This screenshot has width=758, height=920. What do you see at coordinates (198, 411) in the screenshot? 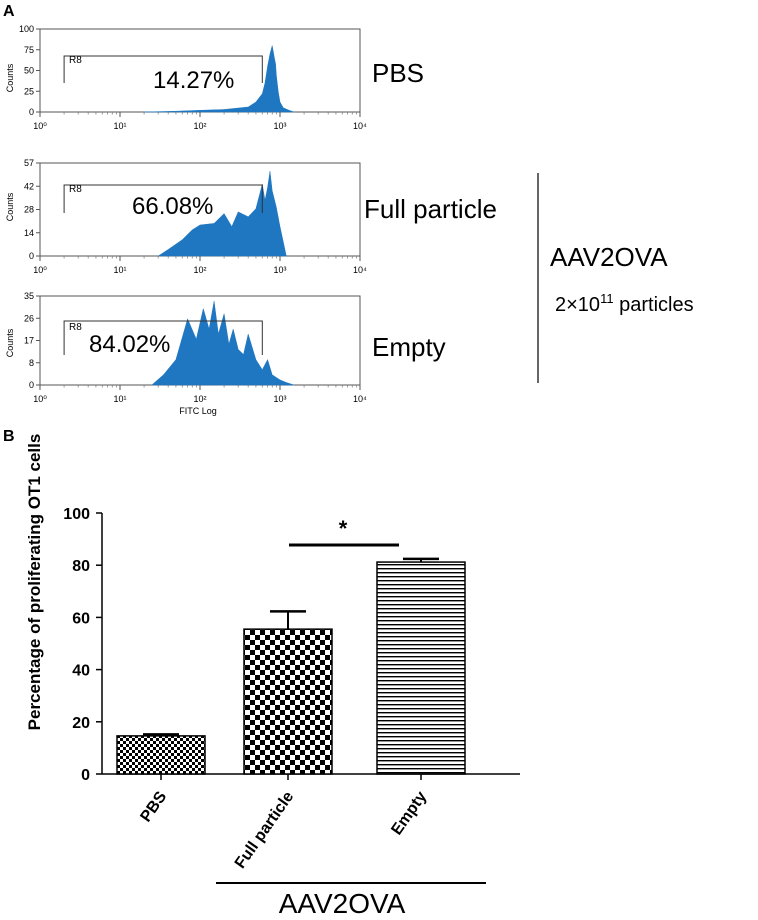
I see `x-axis-label: FITC Log` at bounding box center [198, 411].